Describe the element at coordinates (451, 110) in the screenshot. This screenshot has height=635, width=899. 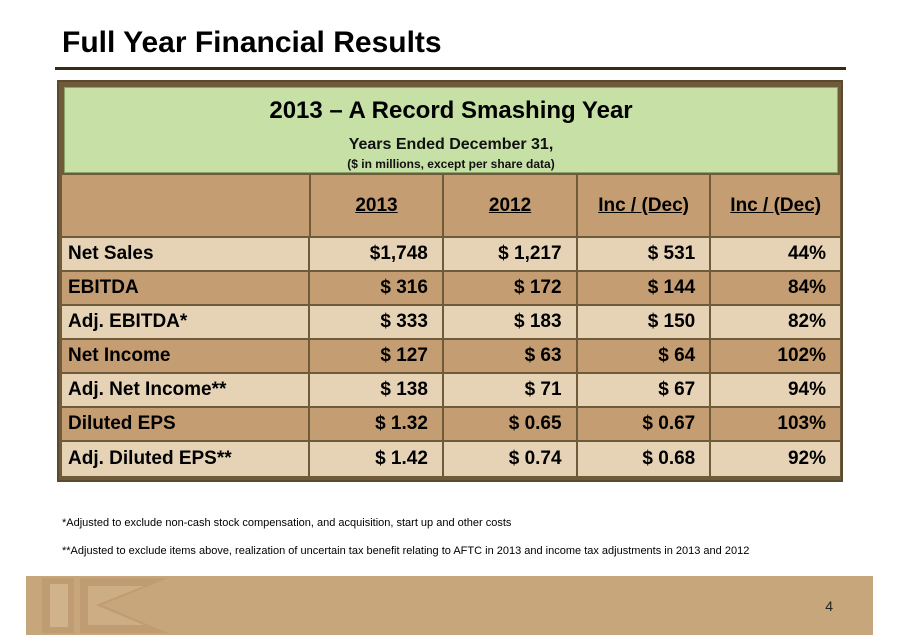
I see `table-title: 2013 – A Record Smashing Year` at that location.